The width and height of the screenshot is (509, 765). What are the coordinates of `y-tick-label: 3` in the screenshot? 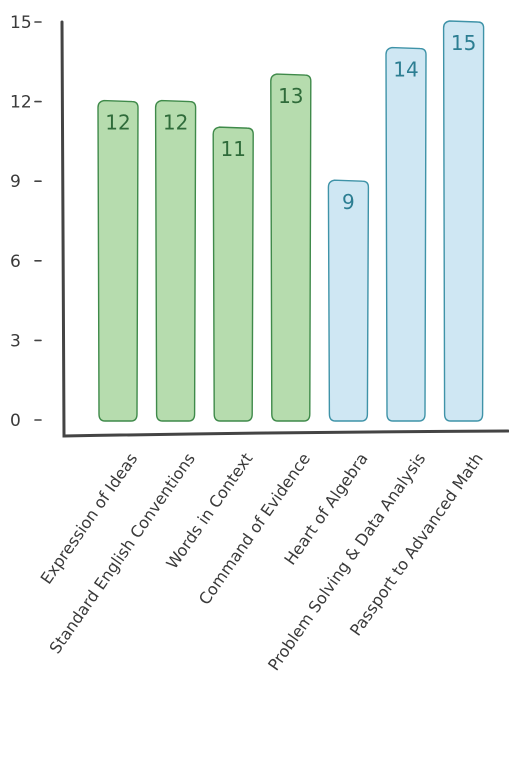 It's located at (15, 341).